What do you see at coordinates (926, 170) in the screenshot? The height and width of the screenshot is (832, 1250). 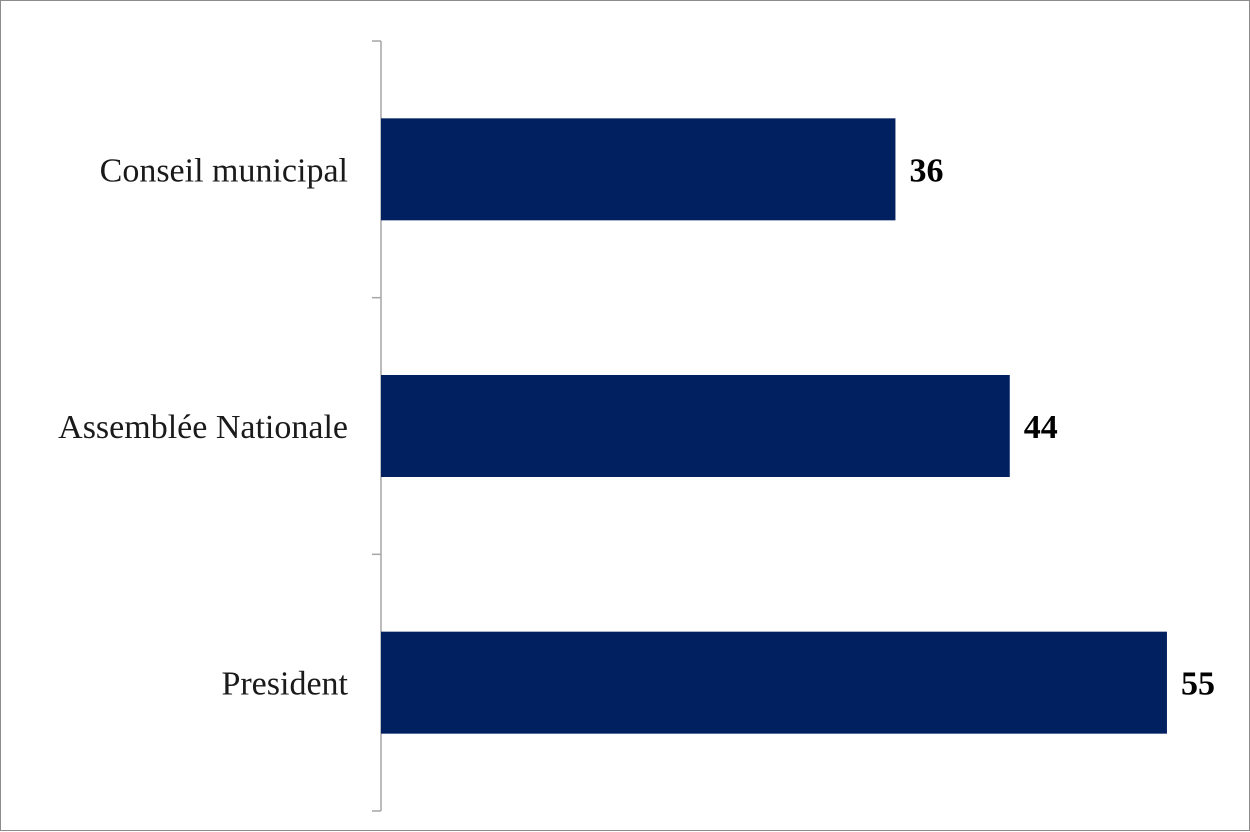 I see `data-label: 36` at bounding box center [926, 170].